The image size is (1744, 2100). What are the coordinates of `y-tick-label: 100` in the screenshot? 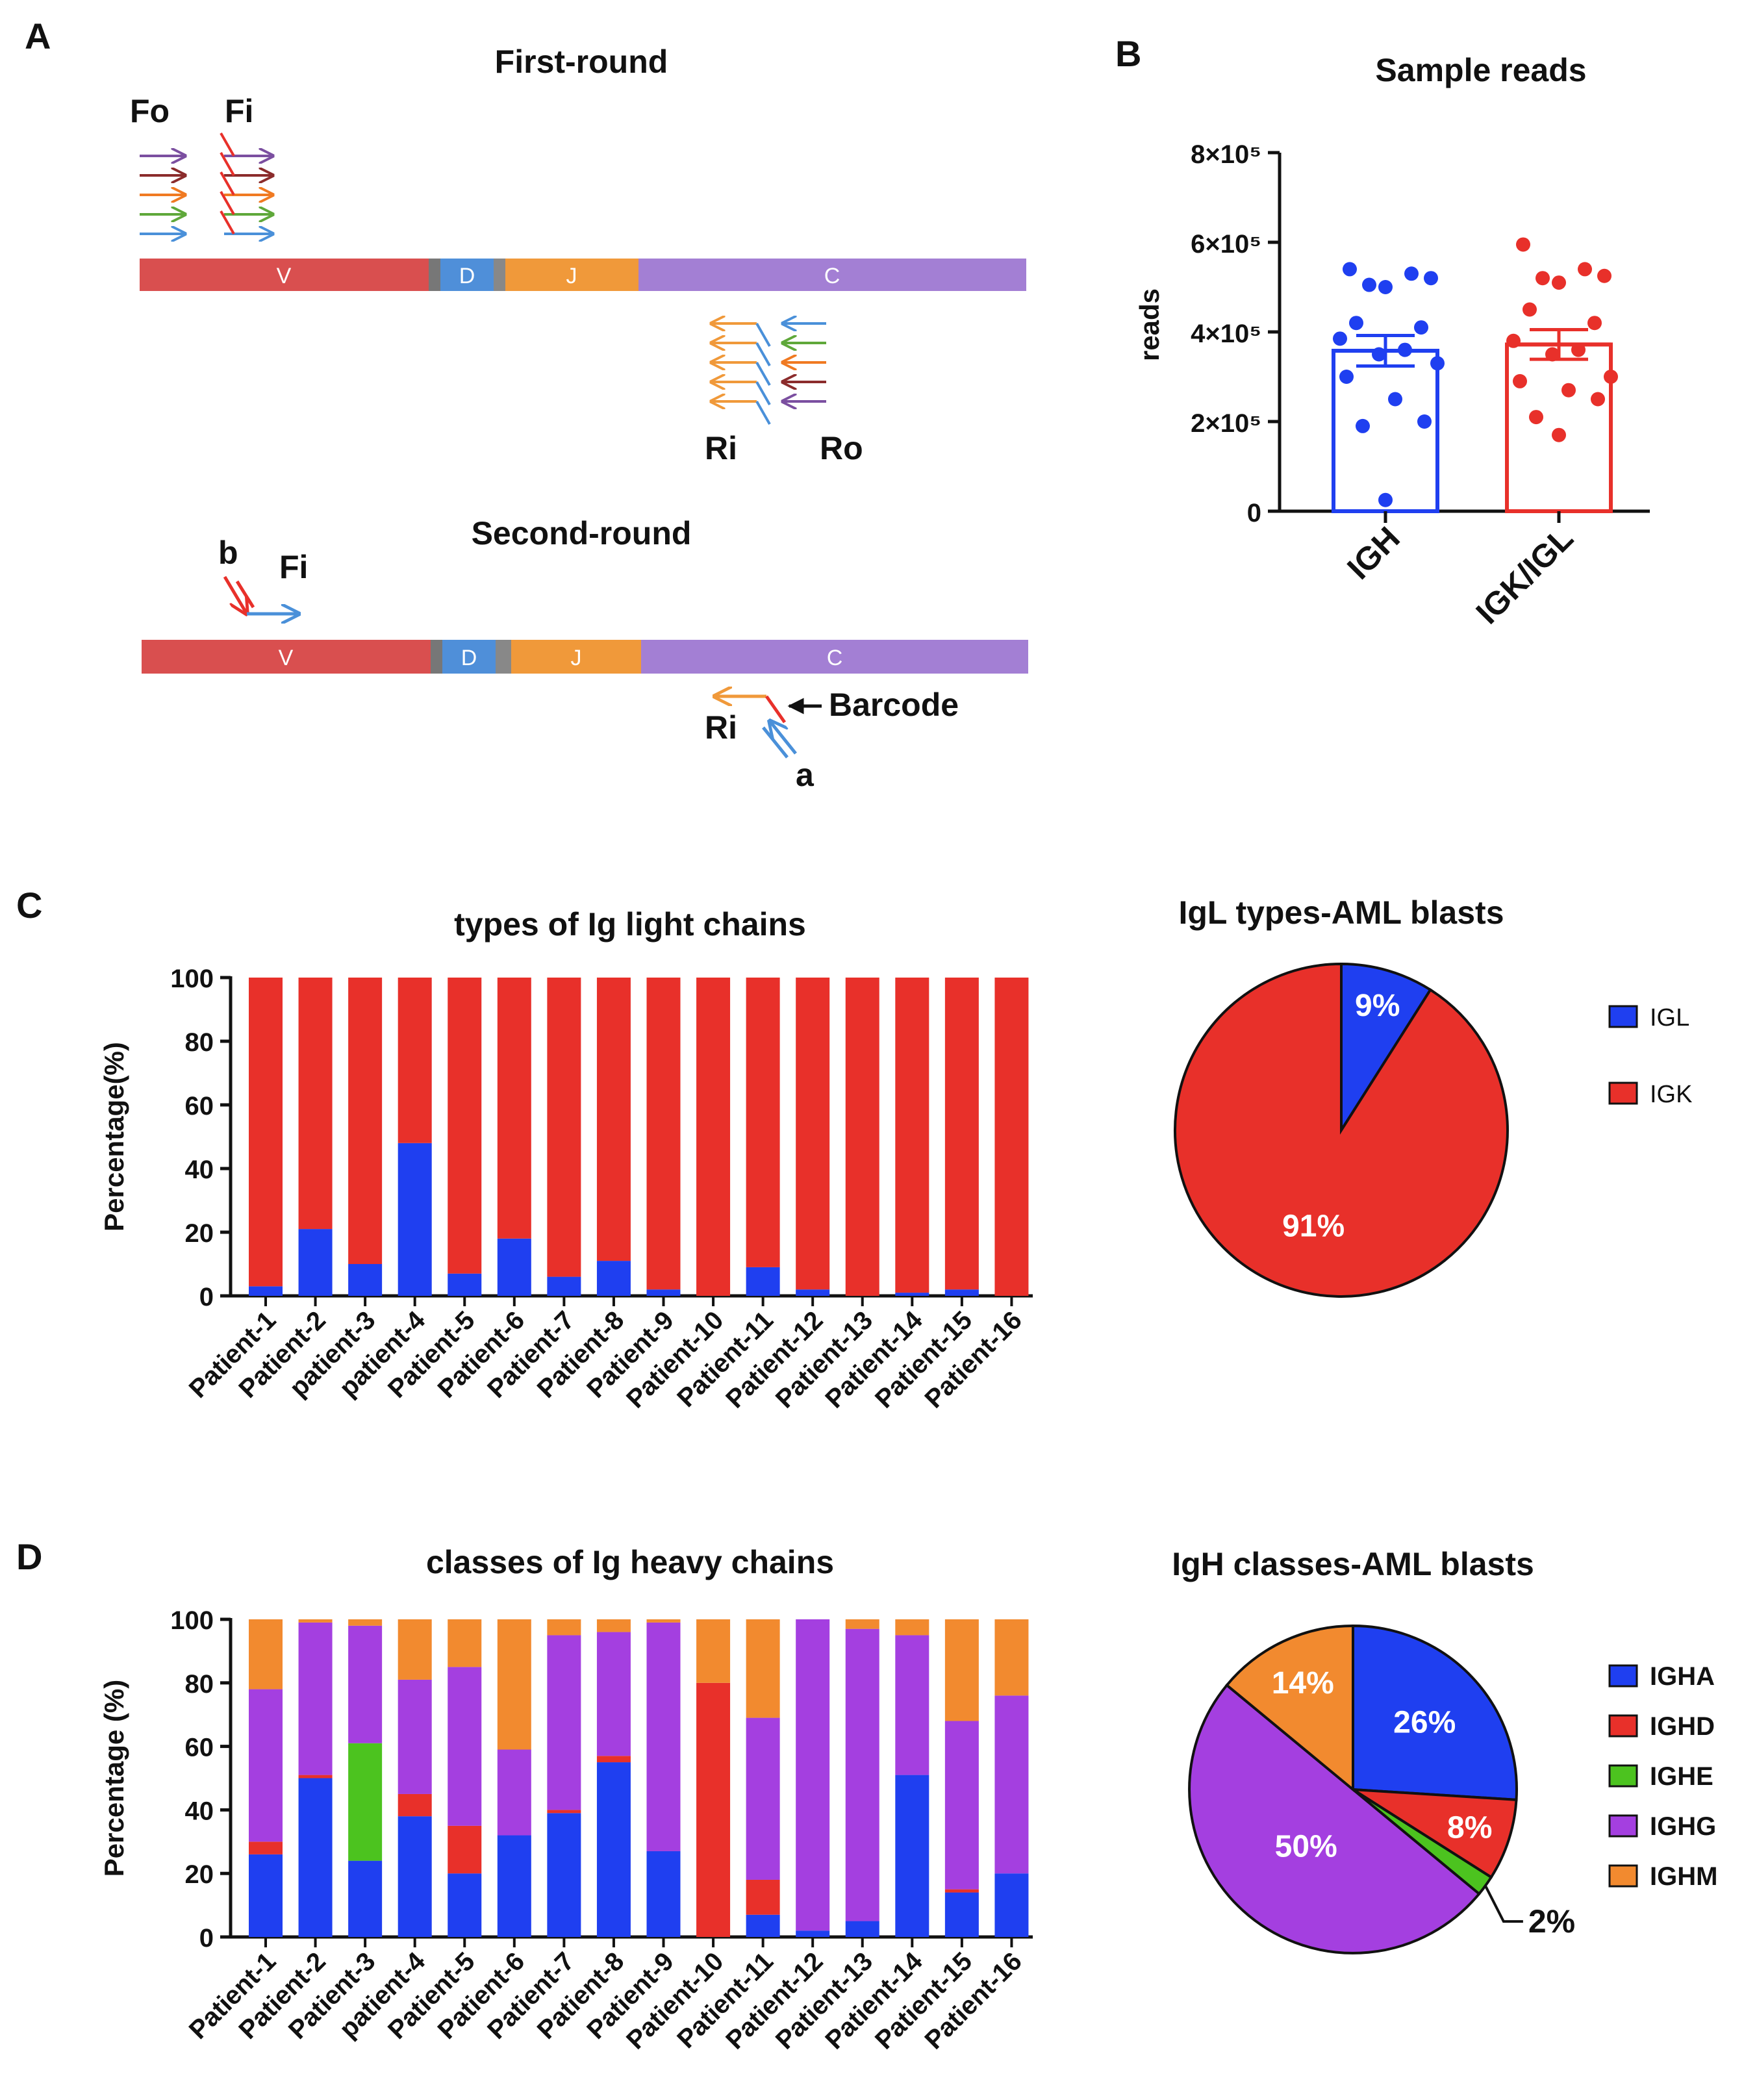 It's located at (192, 979).